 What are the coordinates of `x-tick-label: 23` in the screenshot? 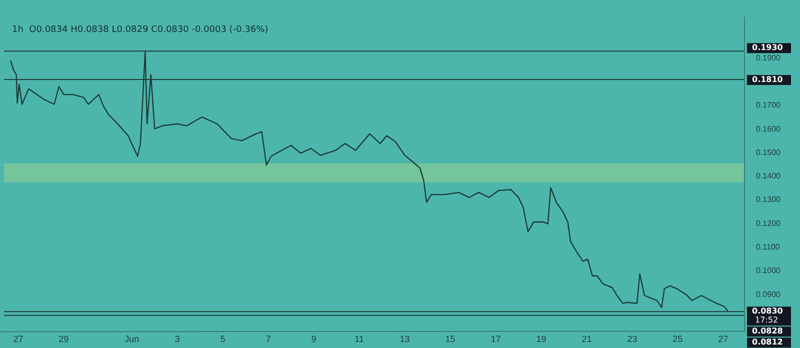 It's located at (632, 339).